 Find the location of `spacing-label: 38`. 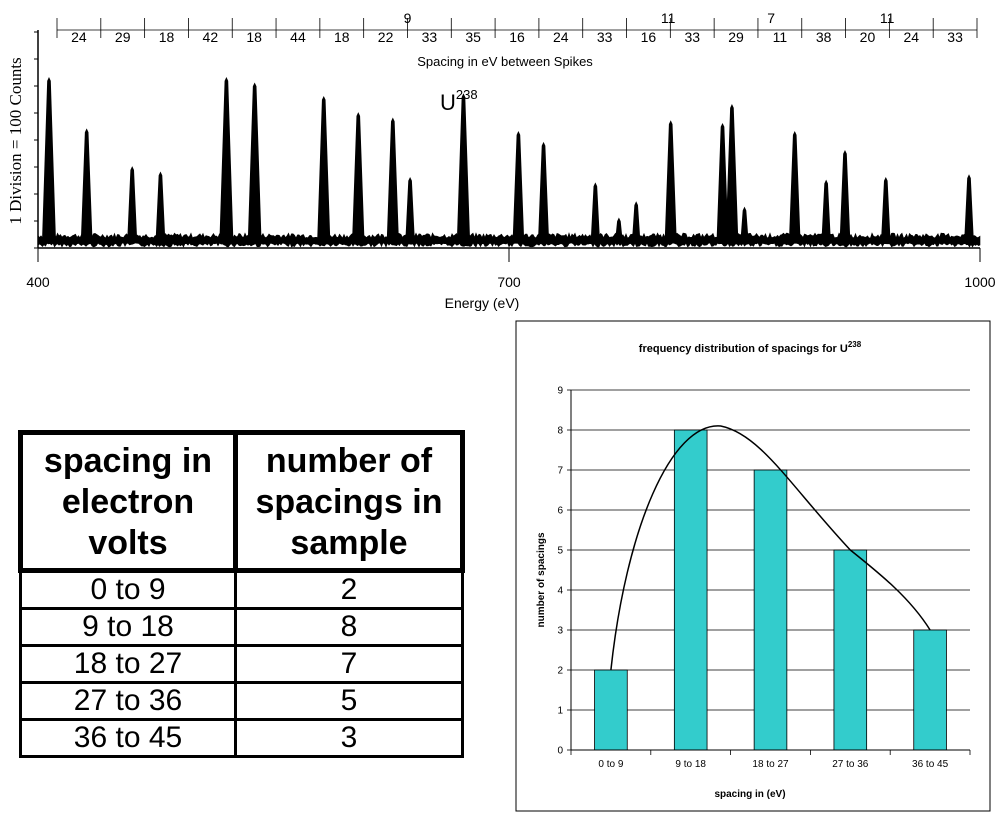

spacing-label: 38 is located at coordinates (824, 37).